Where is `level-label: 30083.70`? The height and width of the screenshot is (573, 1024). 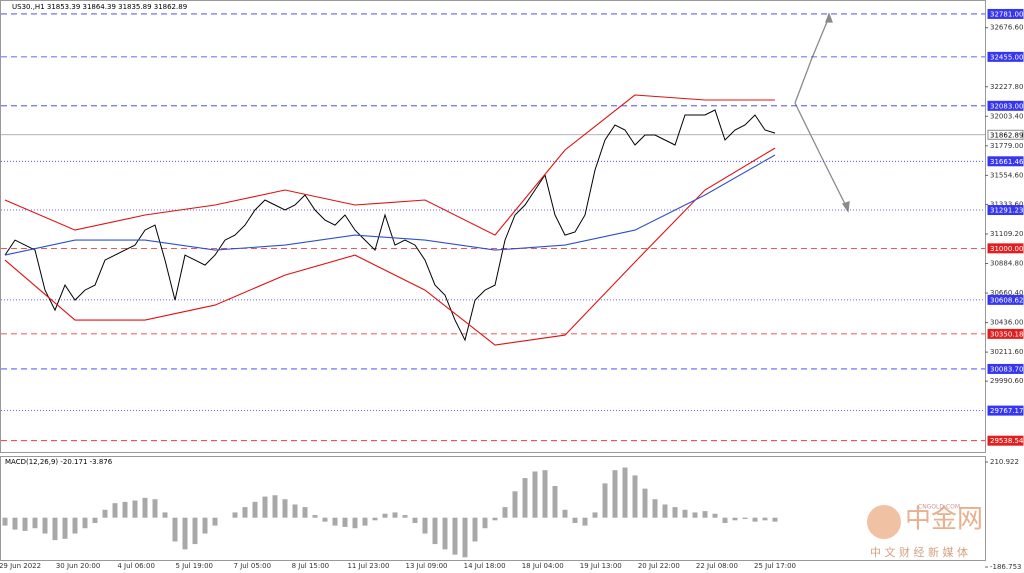
level-label: 30083.70 is located at coordinates (1006, 369).